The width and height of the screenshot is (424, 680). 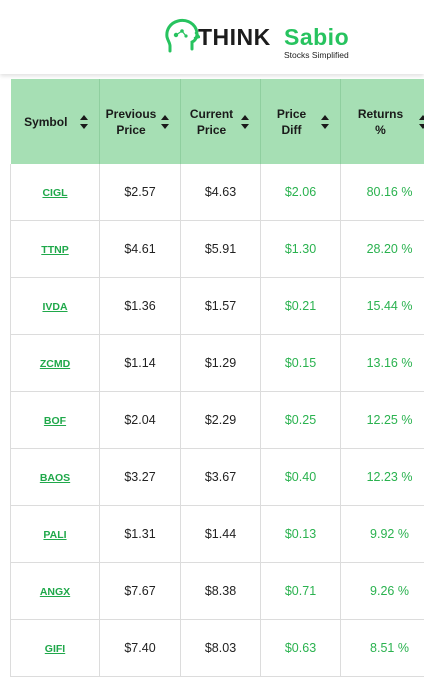 What do you see at coordinates (300, 306) in the screenshot?
I see `price-diff-cell: $0.21` at bounding box center [300, 306].